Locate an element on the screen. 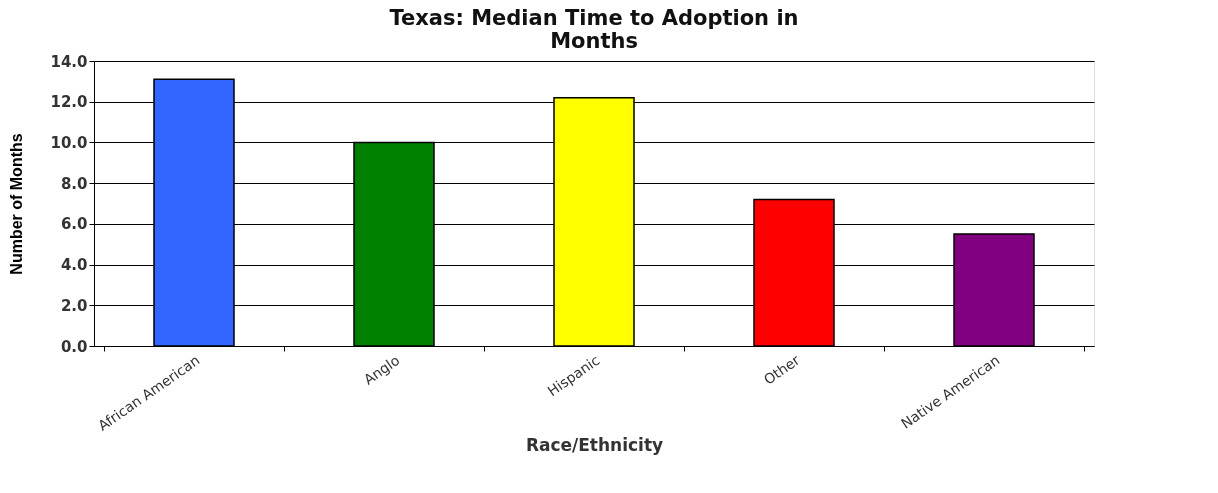 The image size is (1218, 493). y-tick-label: 4.0 is located at coordinates (74, 265).